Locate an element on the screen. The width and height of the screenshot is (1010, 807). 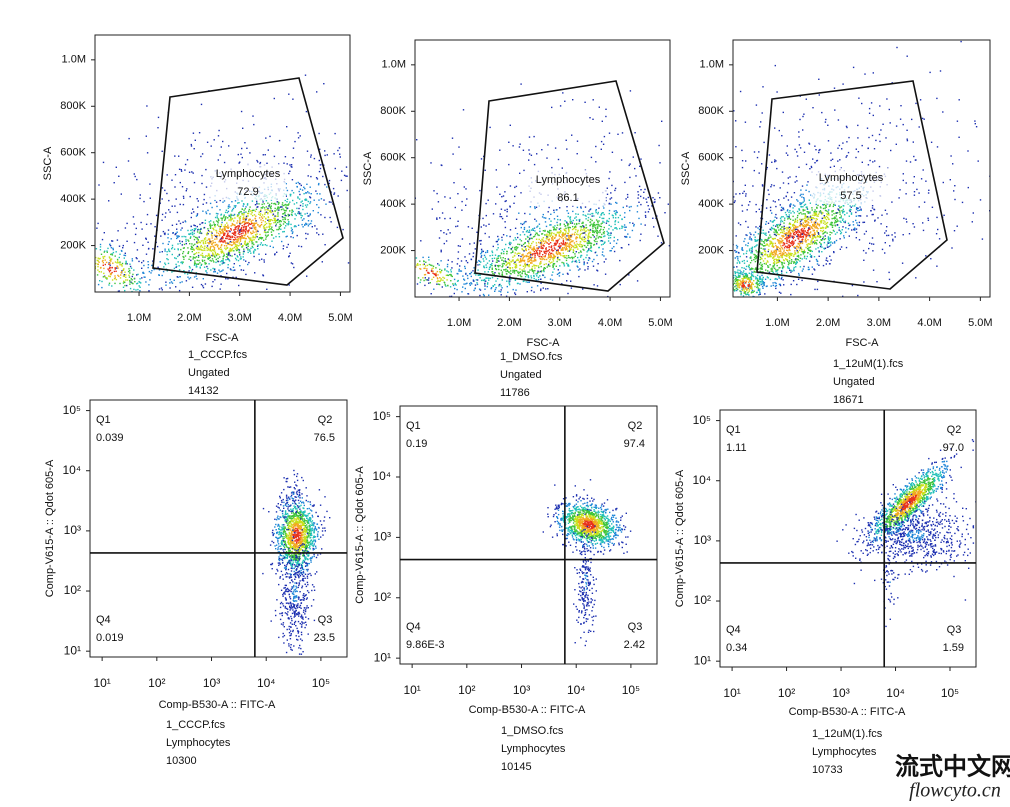
x-tick-label: 1.0M is located at coordinates (139, 318).